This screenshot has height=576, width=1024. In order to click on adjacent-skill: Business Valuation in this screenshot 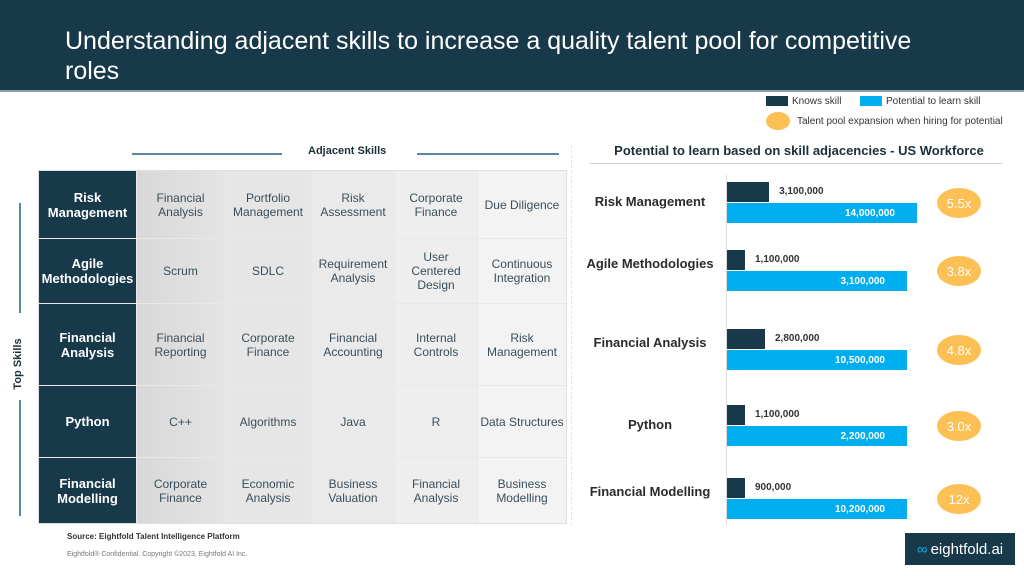, I will do `click(353, 490)`.